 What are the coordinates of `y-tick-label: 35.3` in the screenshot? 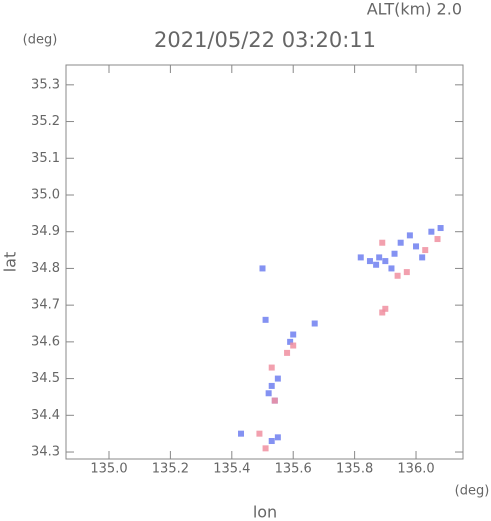 It's located at (45, 84).